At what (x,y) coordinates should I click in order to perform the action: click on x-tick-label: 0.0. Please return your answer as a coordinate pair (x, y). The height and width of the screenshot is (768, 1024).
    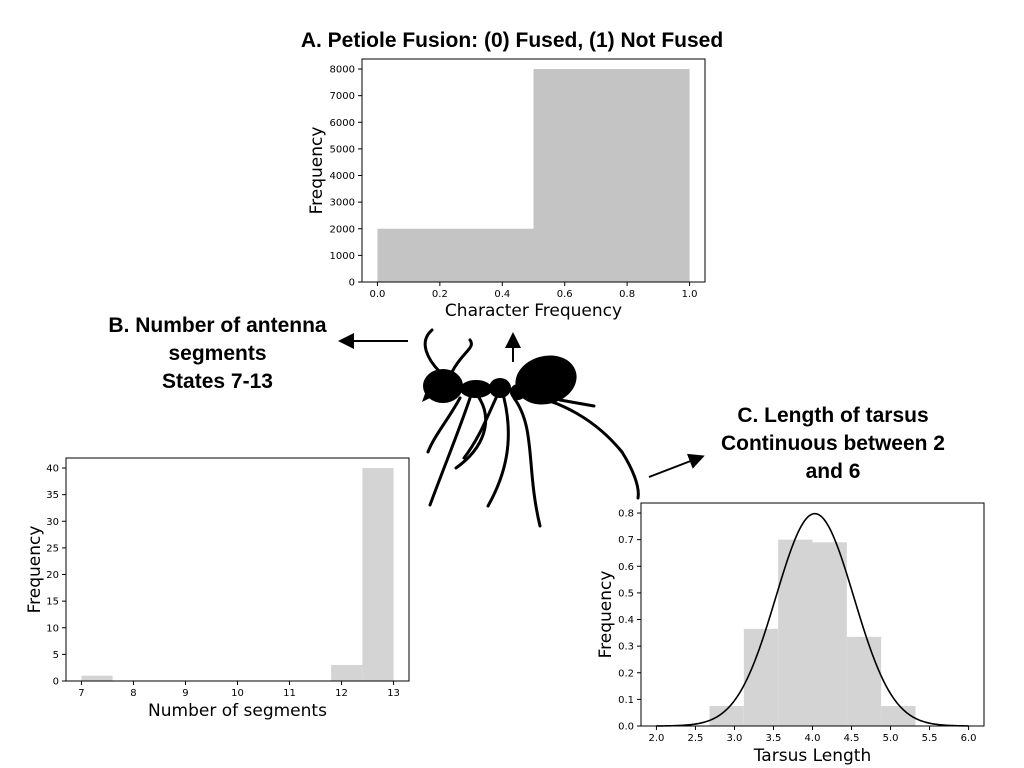
    Looking at the image, I should click on (377, 294).